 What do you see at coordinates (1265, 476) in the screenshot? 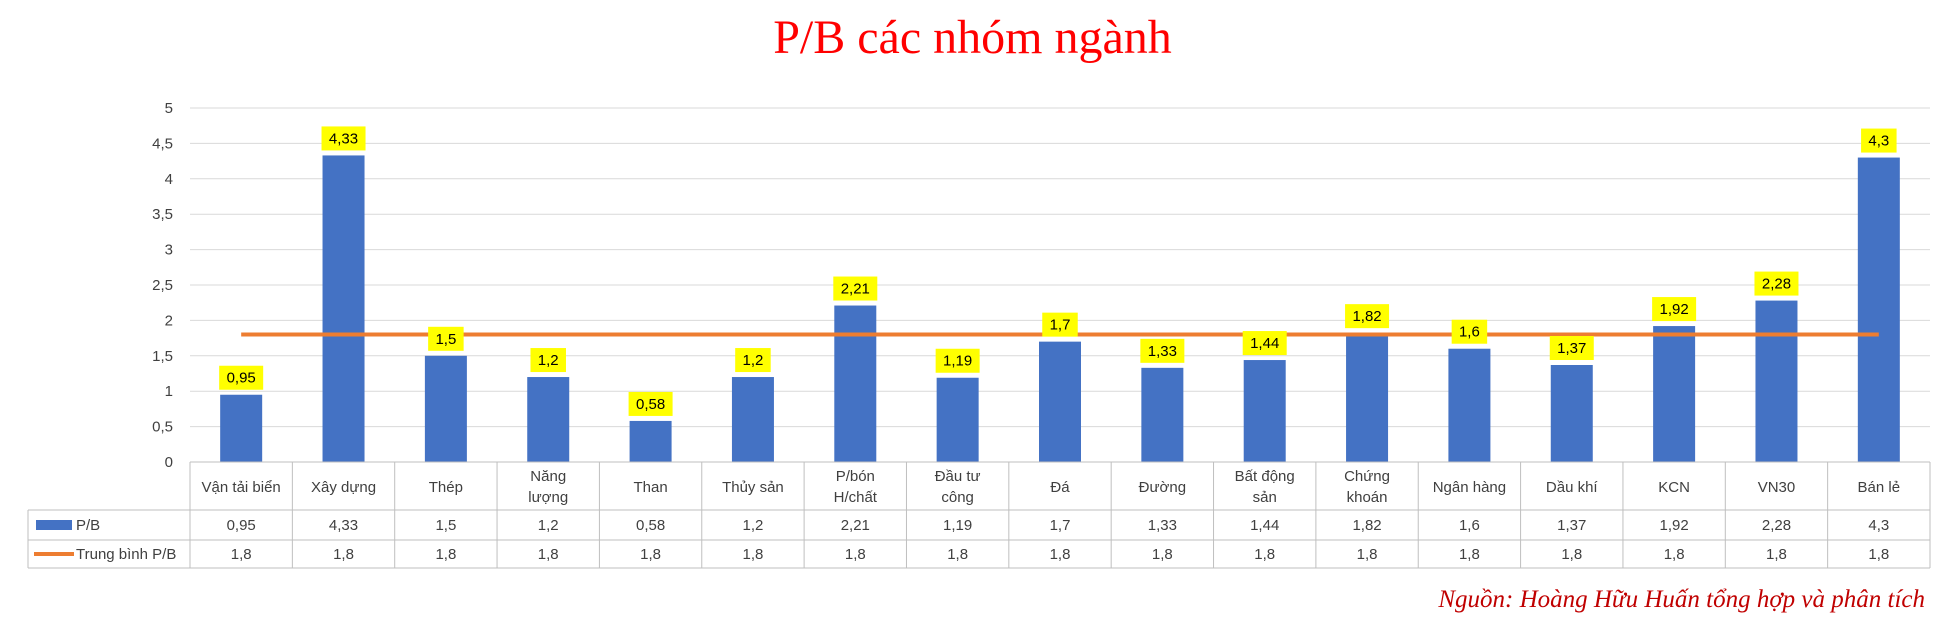
I see `category-label: Bất động` at bounding box center [1265, 476].